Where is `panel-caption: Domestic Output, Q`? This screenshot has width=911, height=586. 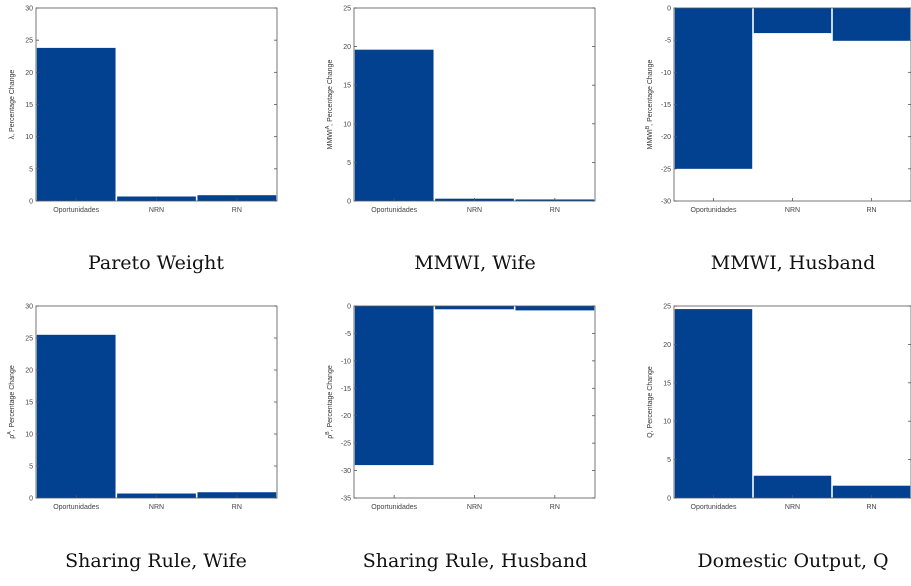 panel-caption: Domestic Output, Q is located at coordinates (792, 561).